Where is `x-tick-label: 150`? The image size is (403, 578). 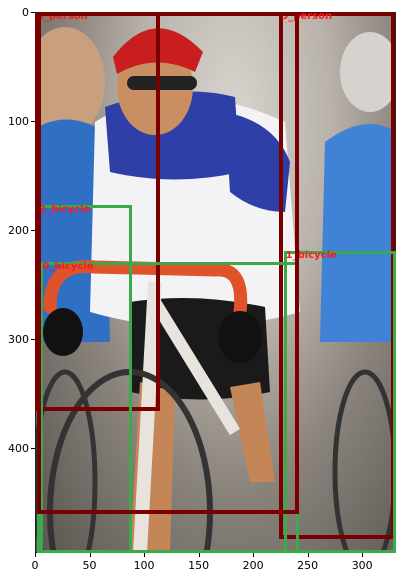
x-tick-label: 150 is located at coordinates (199, 565).